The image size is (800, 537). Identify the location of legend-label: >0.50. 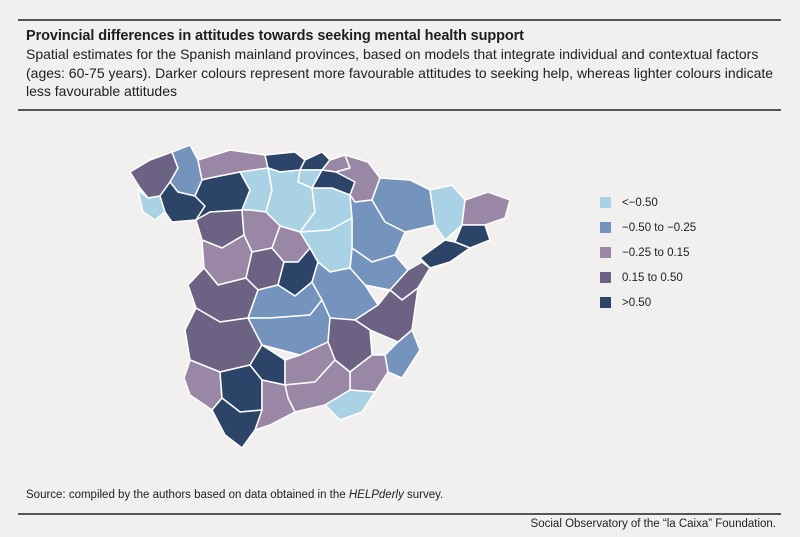
(637, 302).